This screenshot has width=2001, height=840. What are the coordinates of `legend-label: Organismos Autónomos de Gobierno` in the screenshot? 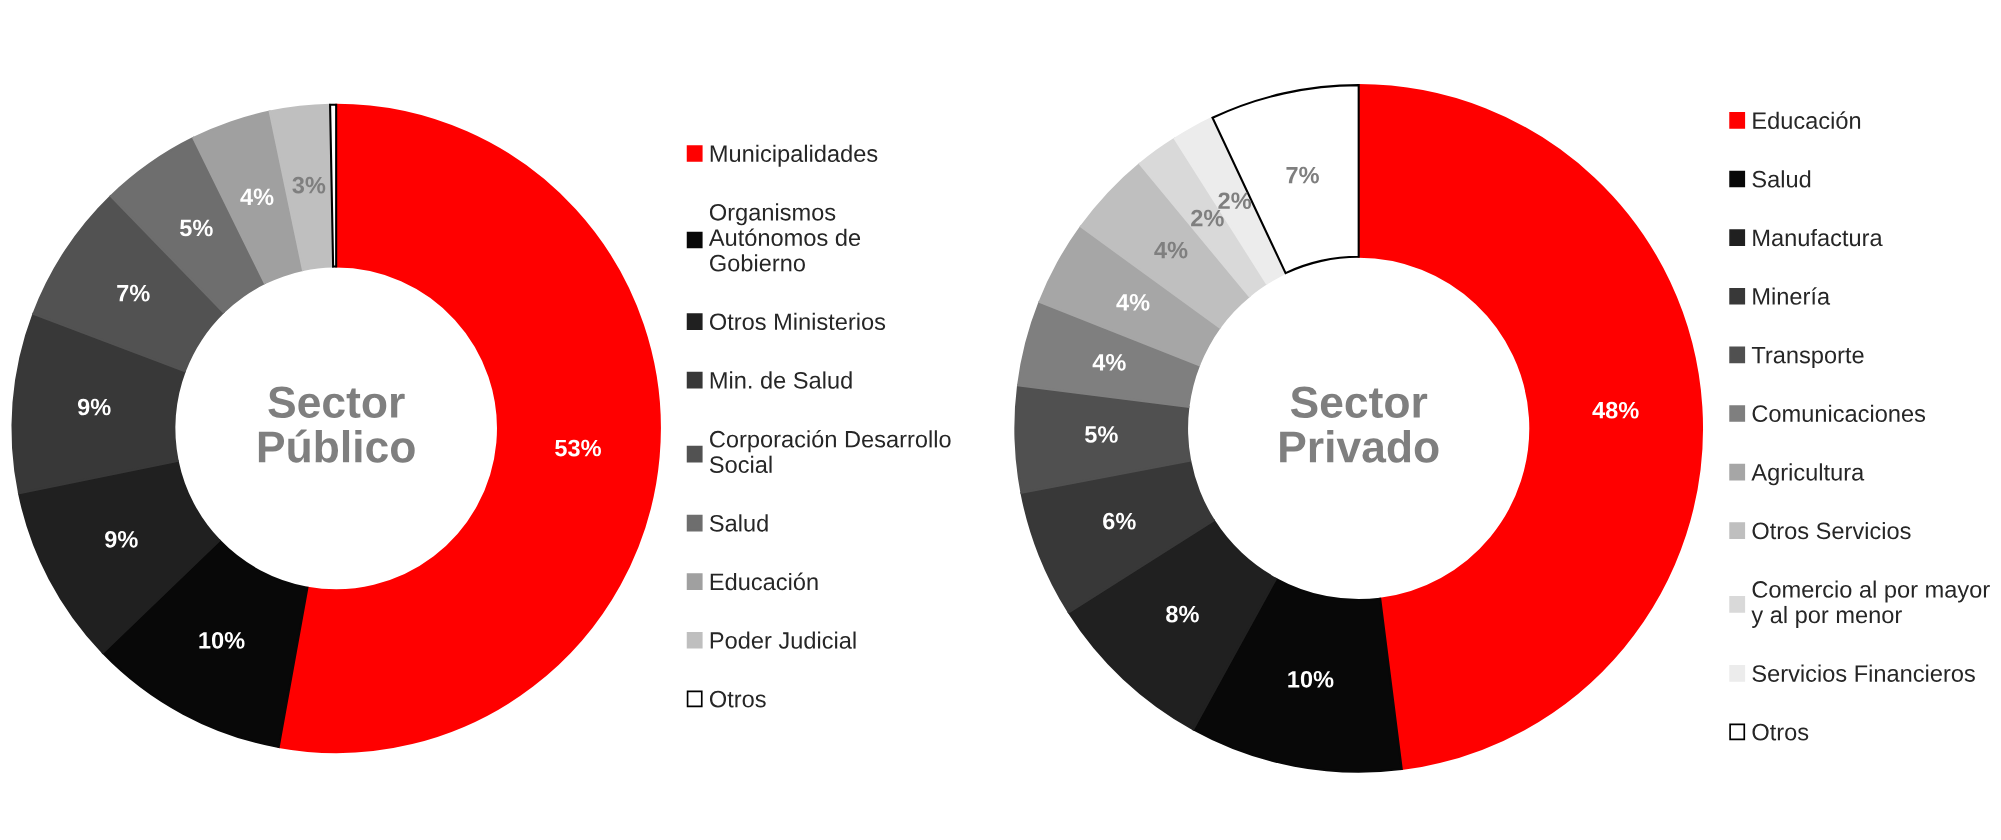 It's located at (784, 237).